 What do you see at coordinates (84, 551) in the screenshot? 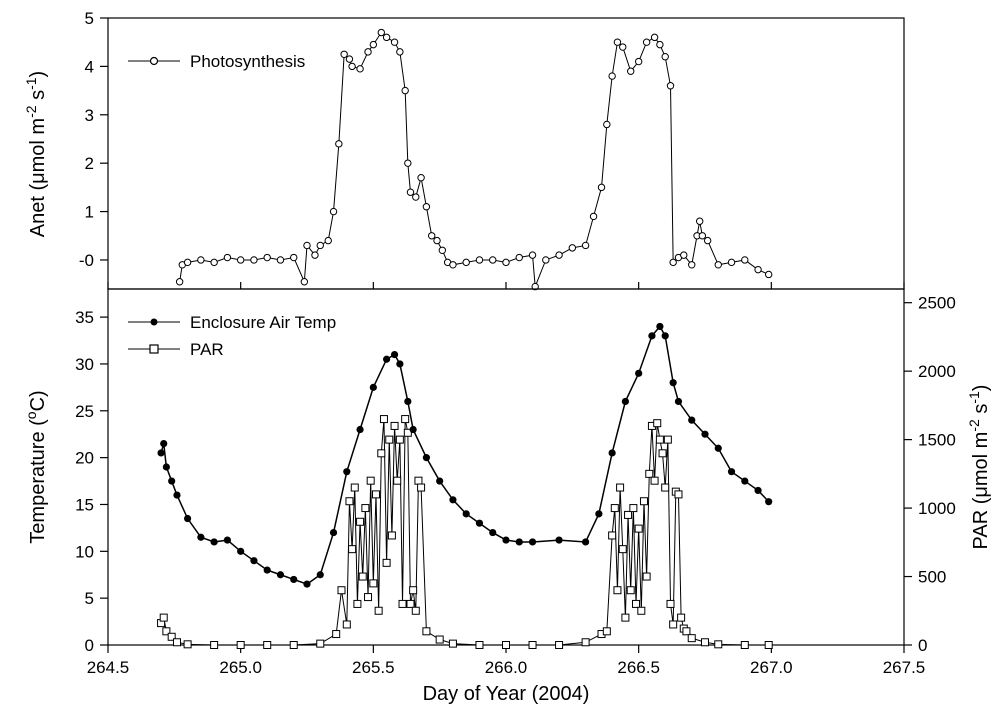
I see `temp-y-tick-label: 10` at bounding box center [84, 551].